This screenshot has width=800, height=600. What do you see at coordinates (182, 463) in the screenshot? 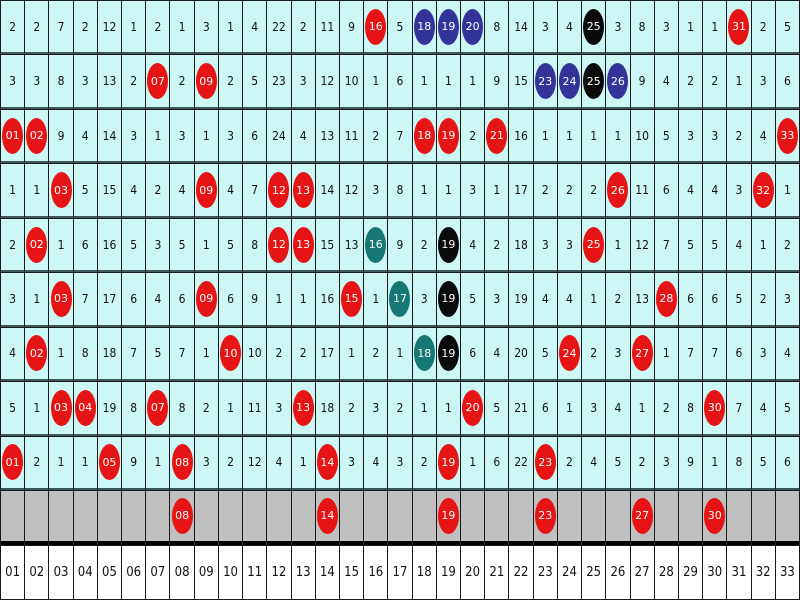
I see `table-cell: 08` at bounding box center [182, 463].